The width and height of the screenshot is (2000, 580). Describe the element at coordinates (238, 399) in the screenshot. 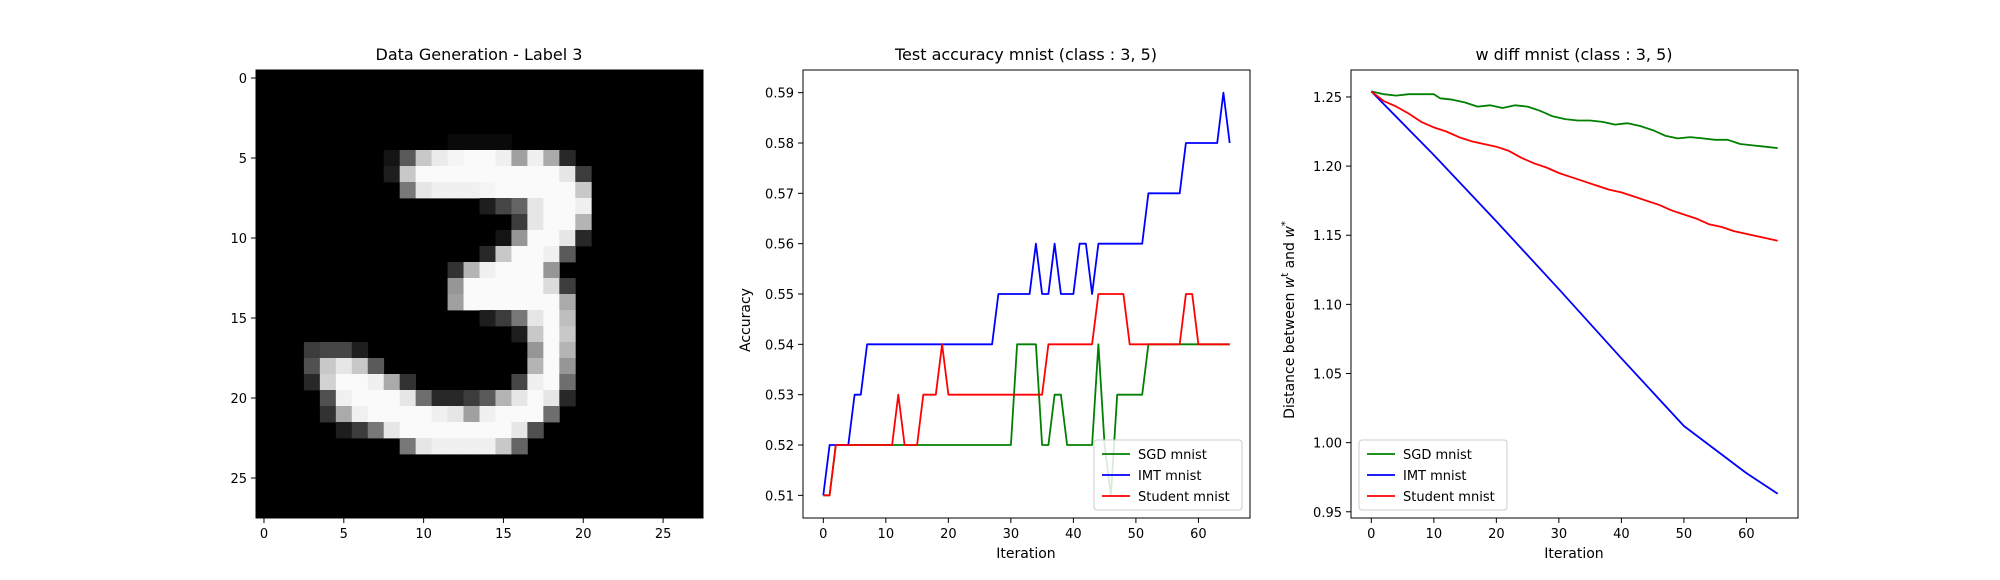

I see `panel-1-ytick-label: 20` at that location.